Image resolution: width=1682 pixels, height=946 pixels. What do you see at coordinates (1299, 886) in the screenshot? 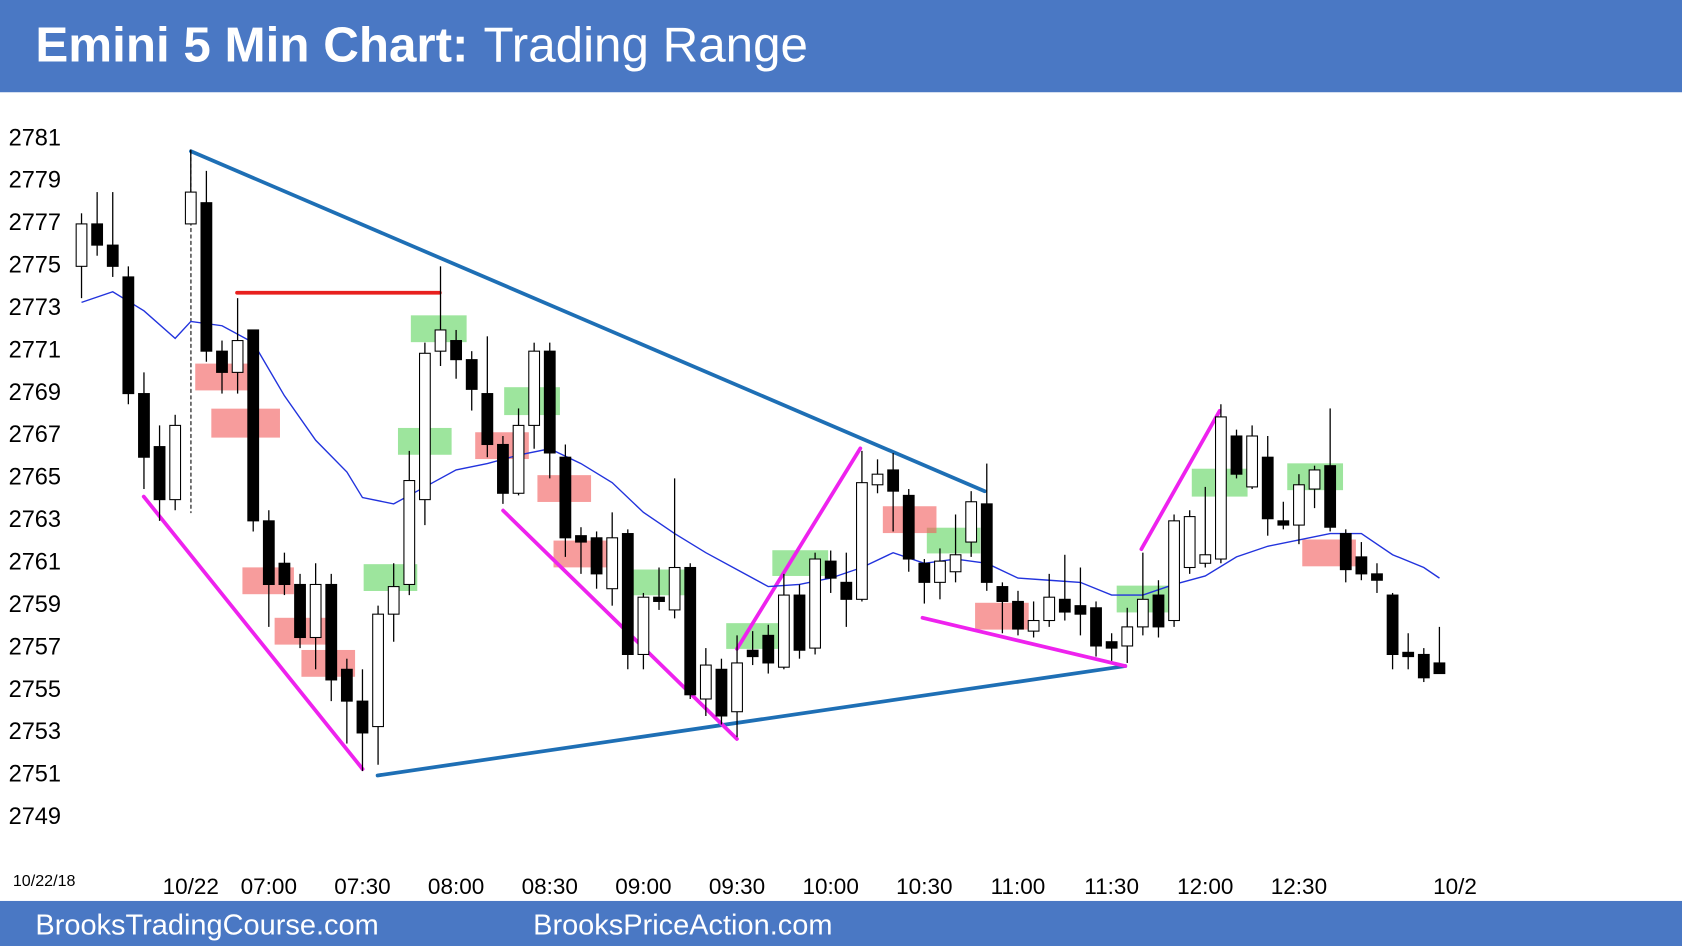
I see `x-tick-label: 12:30` at bounding box center [1299, 886].